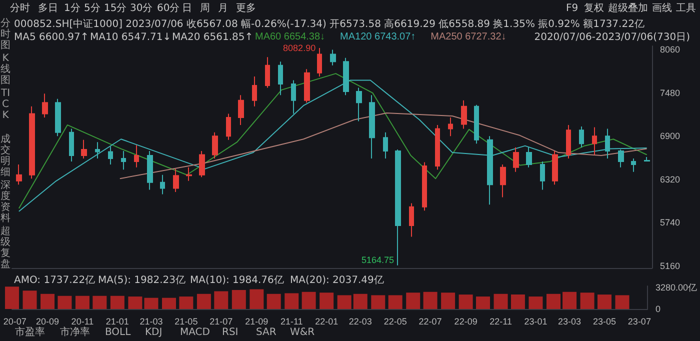 This screenshot has height=341, width=700. I want to click on text: MA120 6743.07↑, so click(378, 37).